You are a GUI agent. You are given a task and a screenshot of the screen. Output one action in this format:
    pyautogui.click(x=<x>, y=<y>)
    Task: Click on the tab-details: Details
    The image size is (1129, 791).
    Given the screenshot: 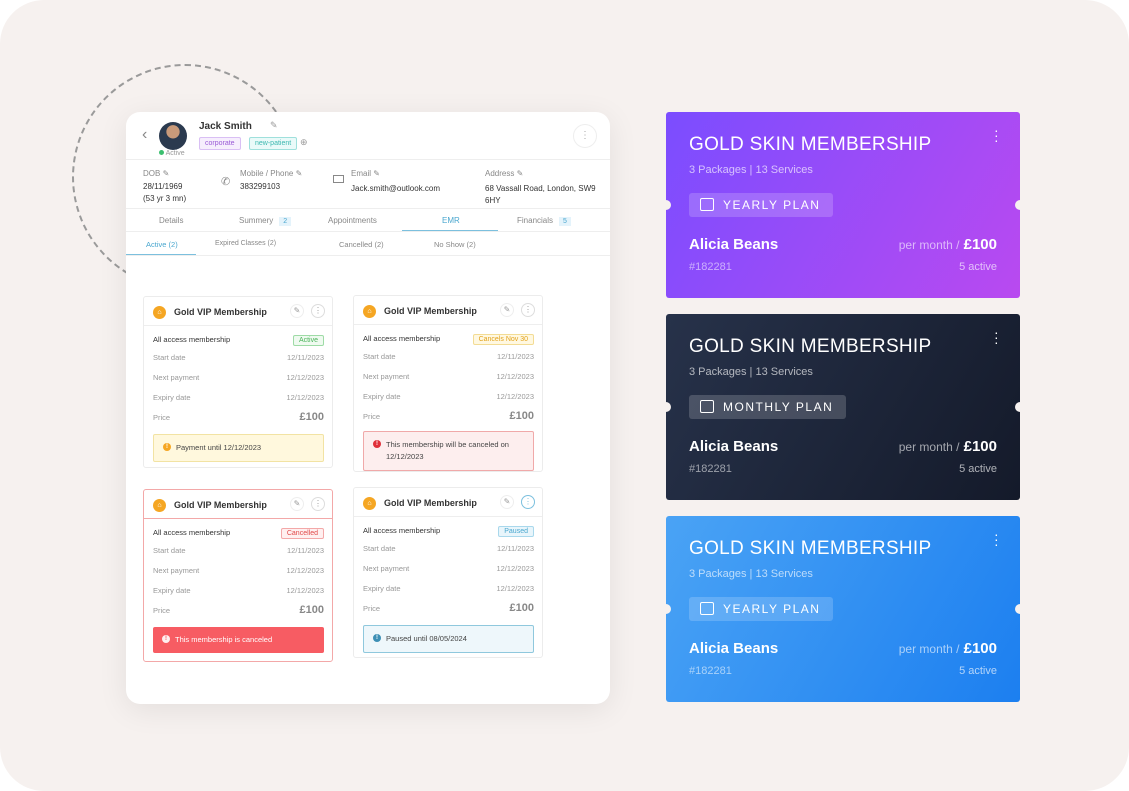 What is the action you would take?
    pyautogui.click(x=171, y=220)
    